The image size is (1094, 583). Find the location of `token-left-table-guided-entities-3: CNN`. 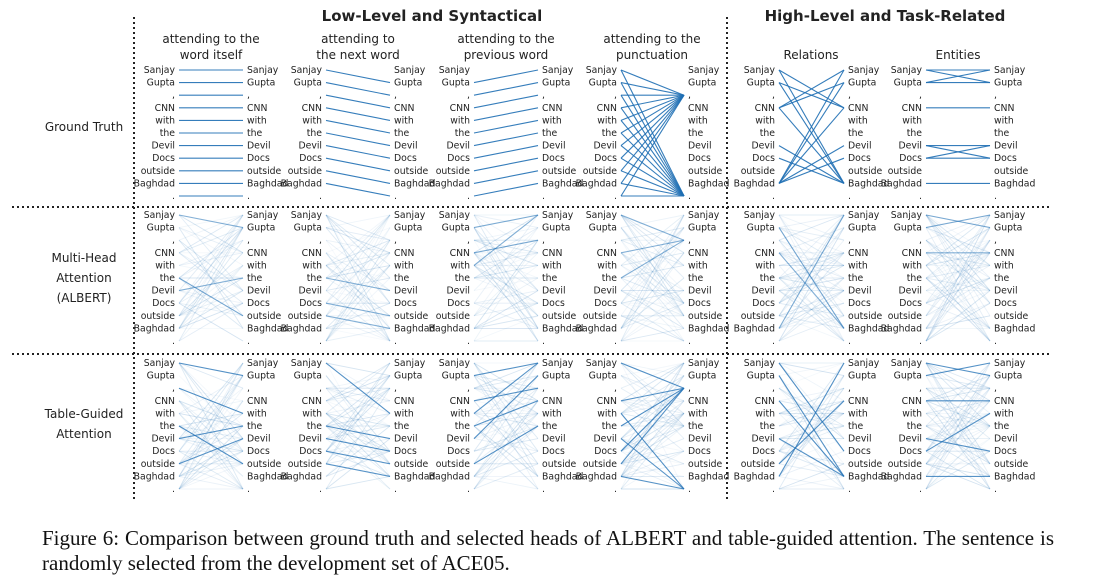

token-left-table-guided-entities-3: CNN is located at coordinates (912, 401).